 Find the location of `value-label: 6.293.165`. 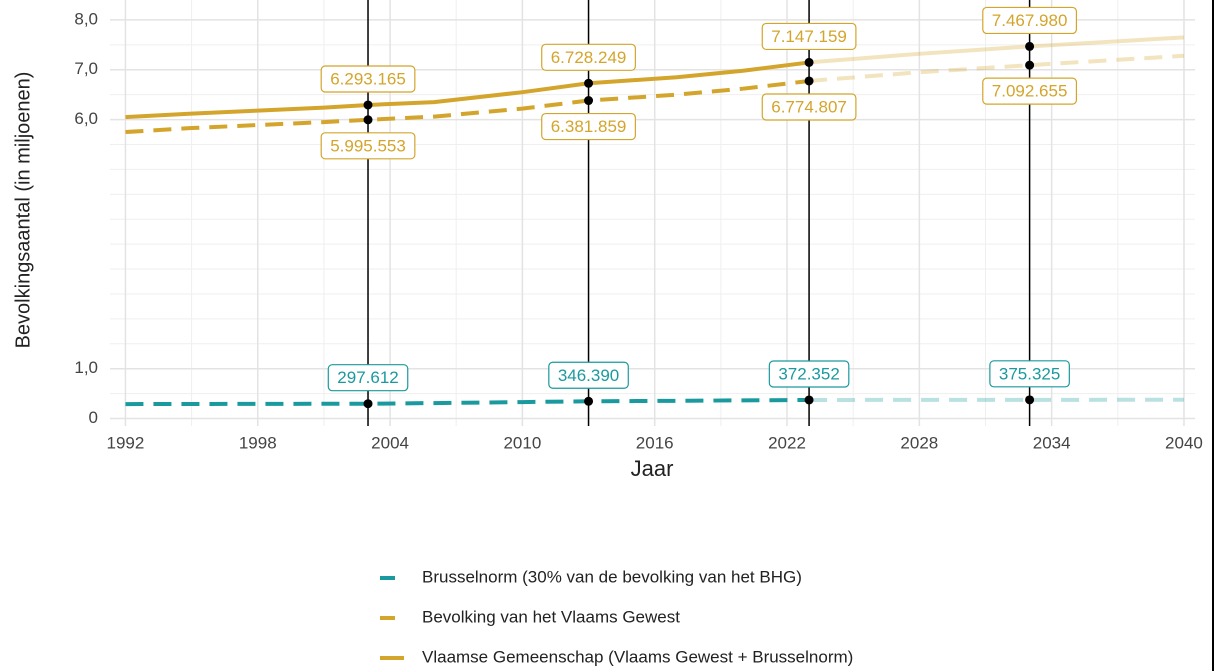

value-label: 6.293.165 is located at coordinates (368, 79).